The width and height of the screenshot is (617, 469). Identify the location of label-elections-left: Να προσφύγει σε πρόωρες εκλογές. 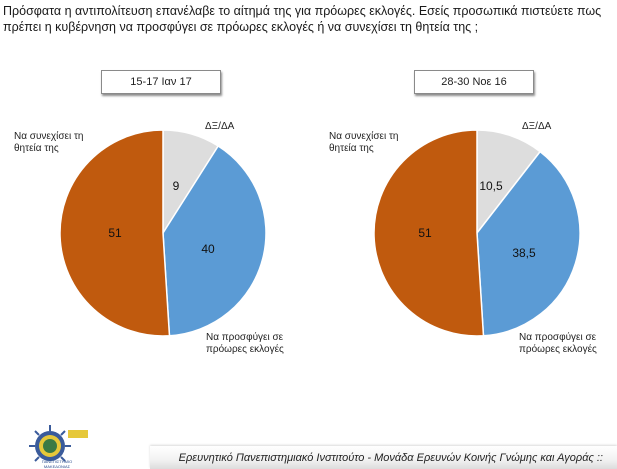
(245, 344).